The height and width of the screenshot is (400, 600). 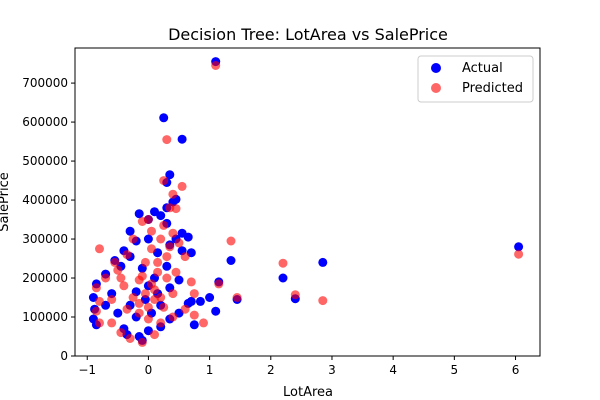 What do you see at coordinates (45, 239) in the screenshot?
I see `y-tick-label: 300000` at bounding box center [45, 239].